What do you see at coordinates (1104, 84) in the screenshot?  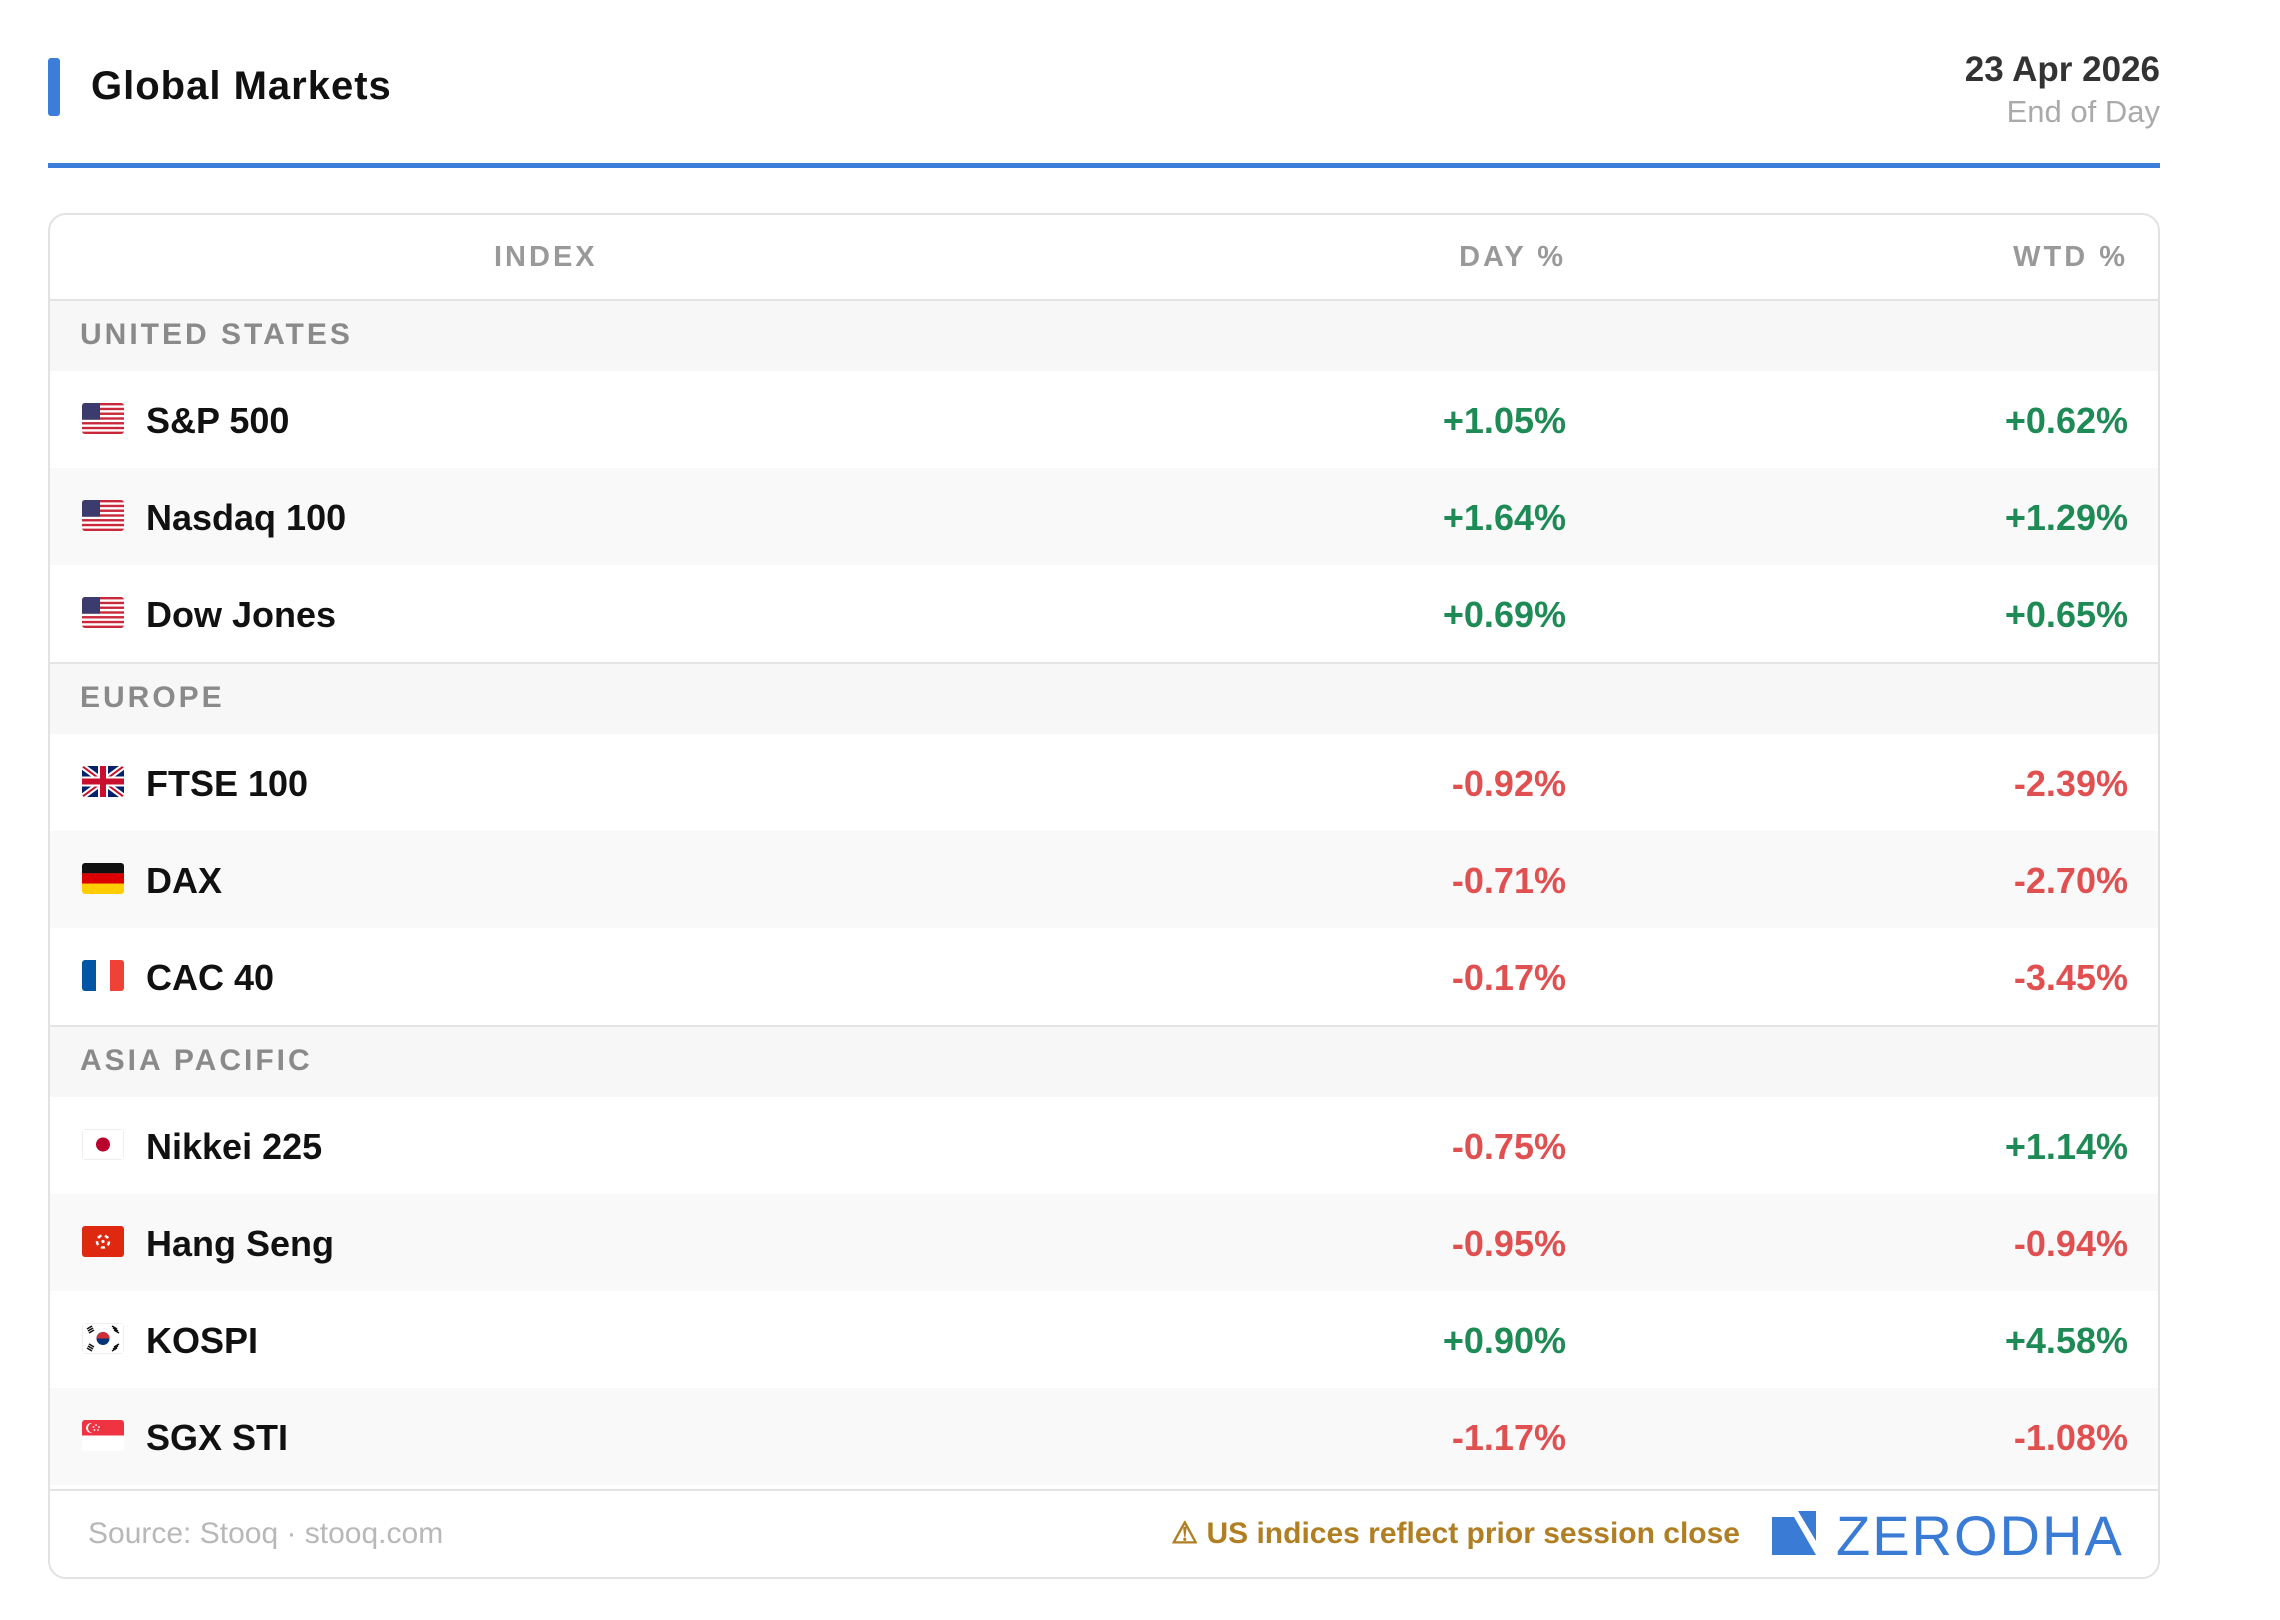 I see `header: Global Markets 23 Apr 2026 End of Day` at bounding box center [1104, 84].